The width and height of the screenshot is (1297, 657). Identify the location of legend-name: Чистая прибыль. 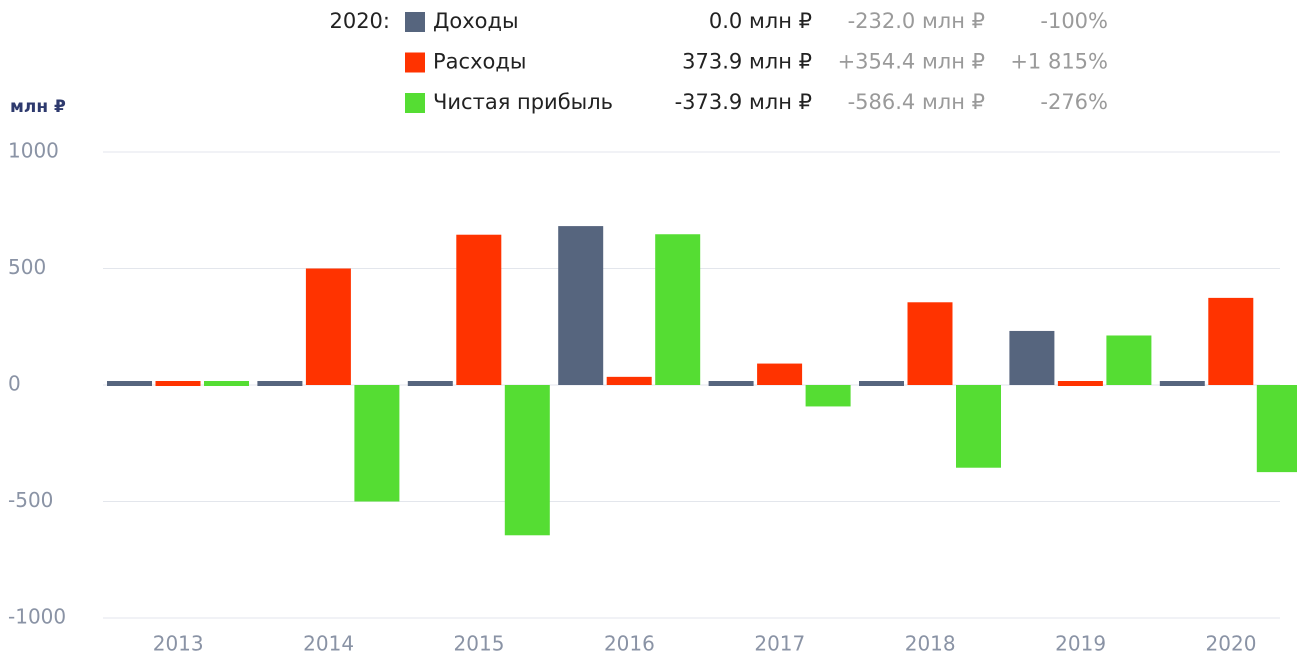
(523, 102).